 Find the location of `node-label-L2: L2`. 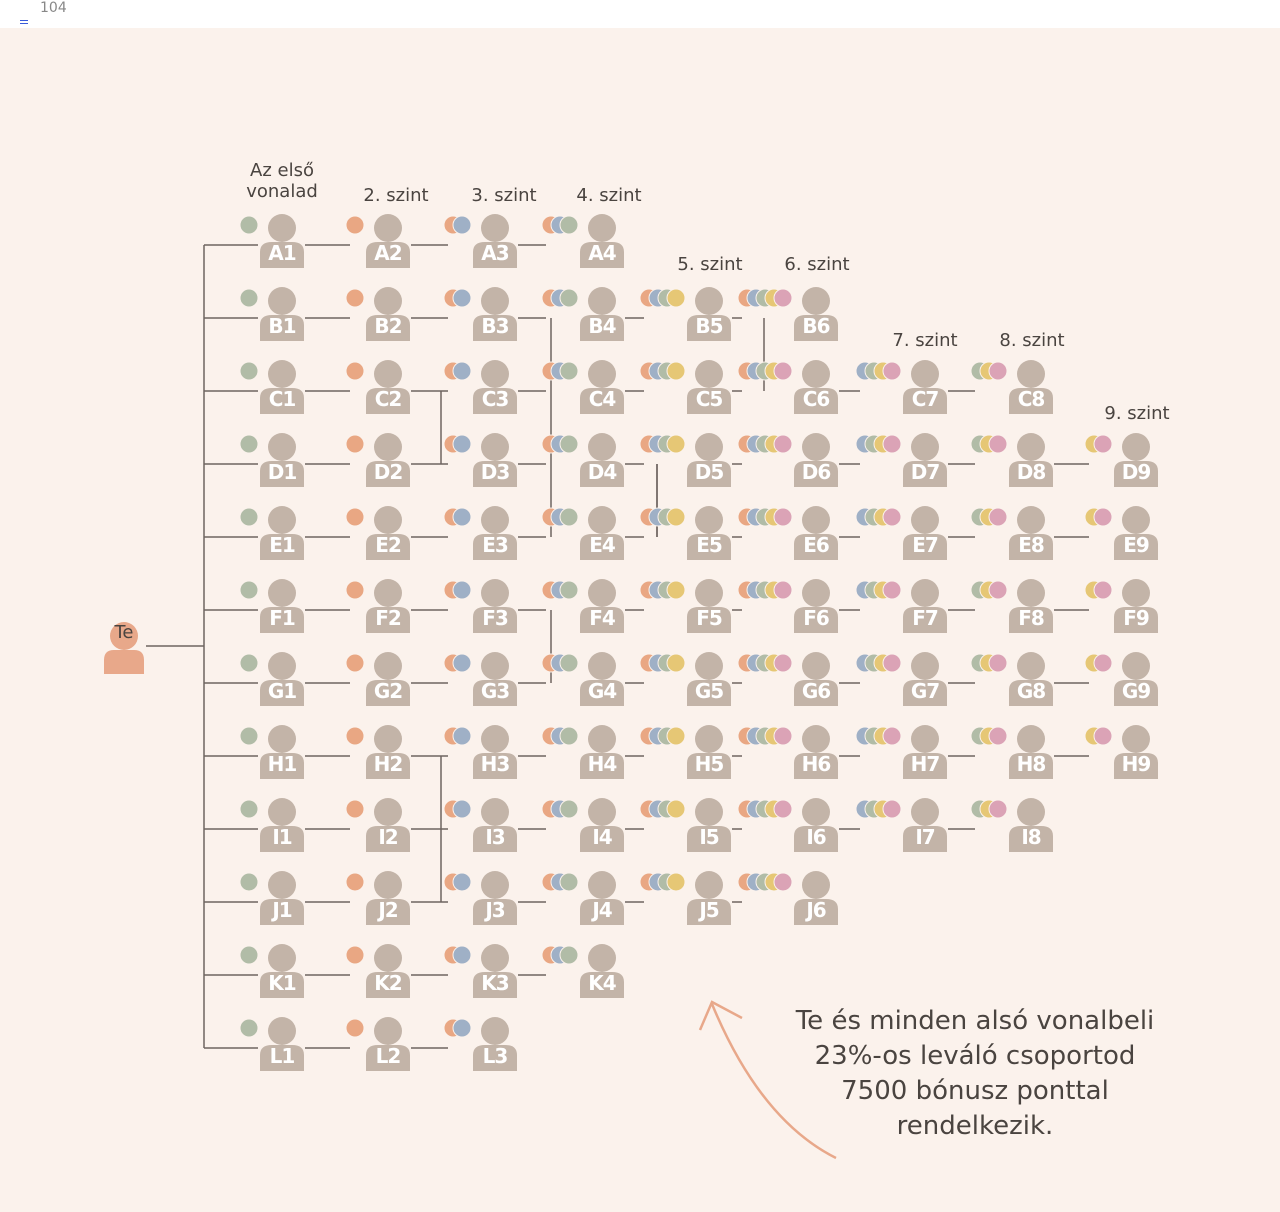

node-label-L2: L2 is located at coordinates (388, 1056).